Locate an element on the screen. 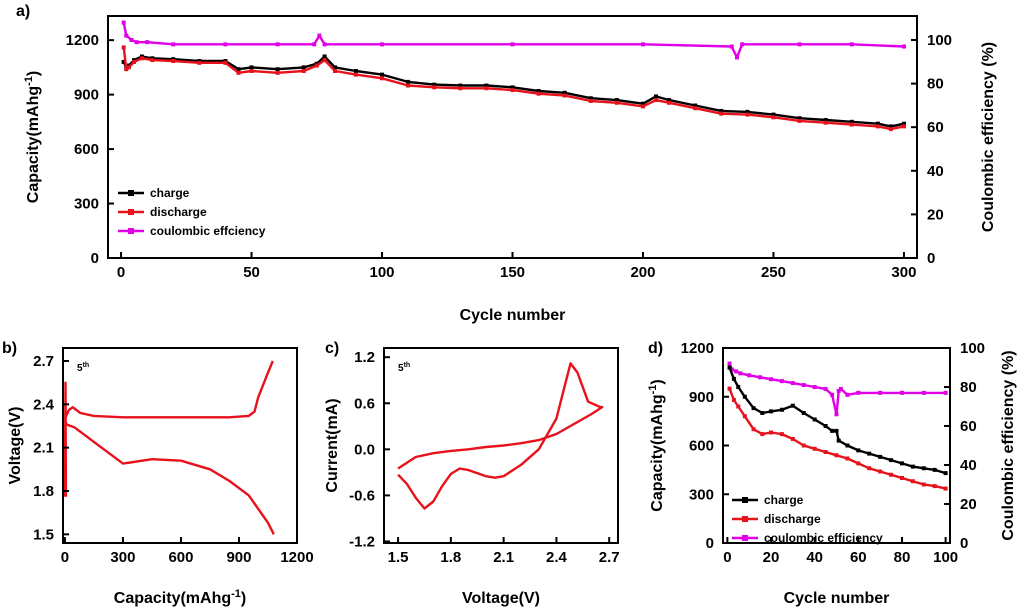 The width and height of the screenshot is (1024, 611). panel-c-xlabel: Voltage(V) is located at coordinates (501, 598).